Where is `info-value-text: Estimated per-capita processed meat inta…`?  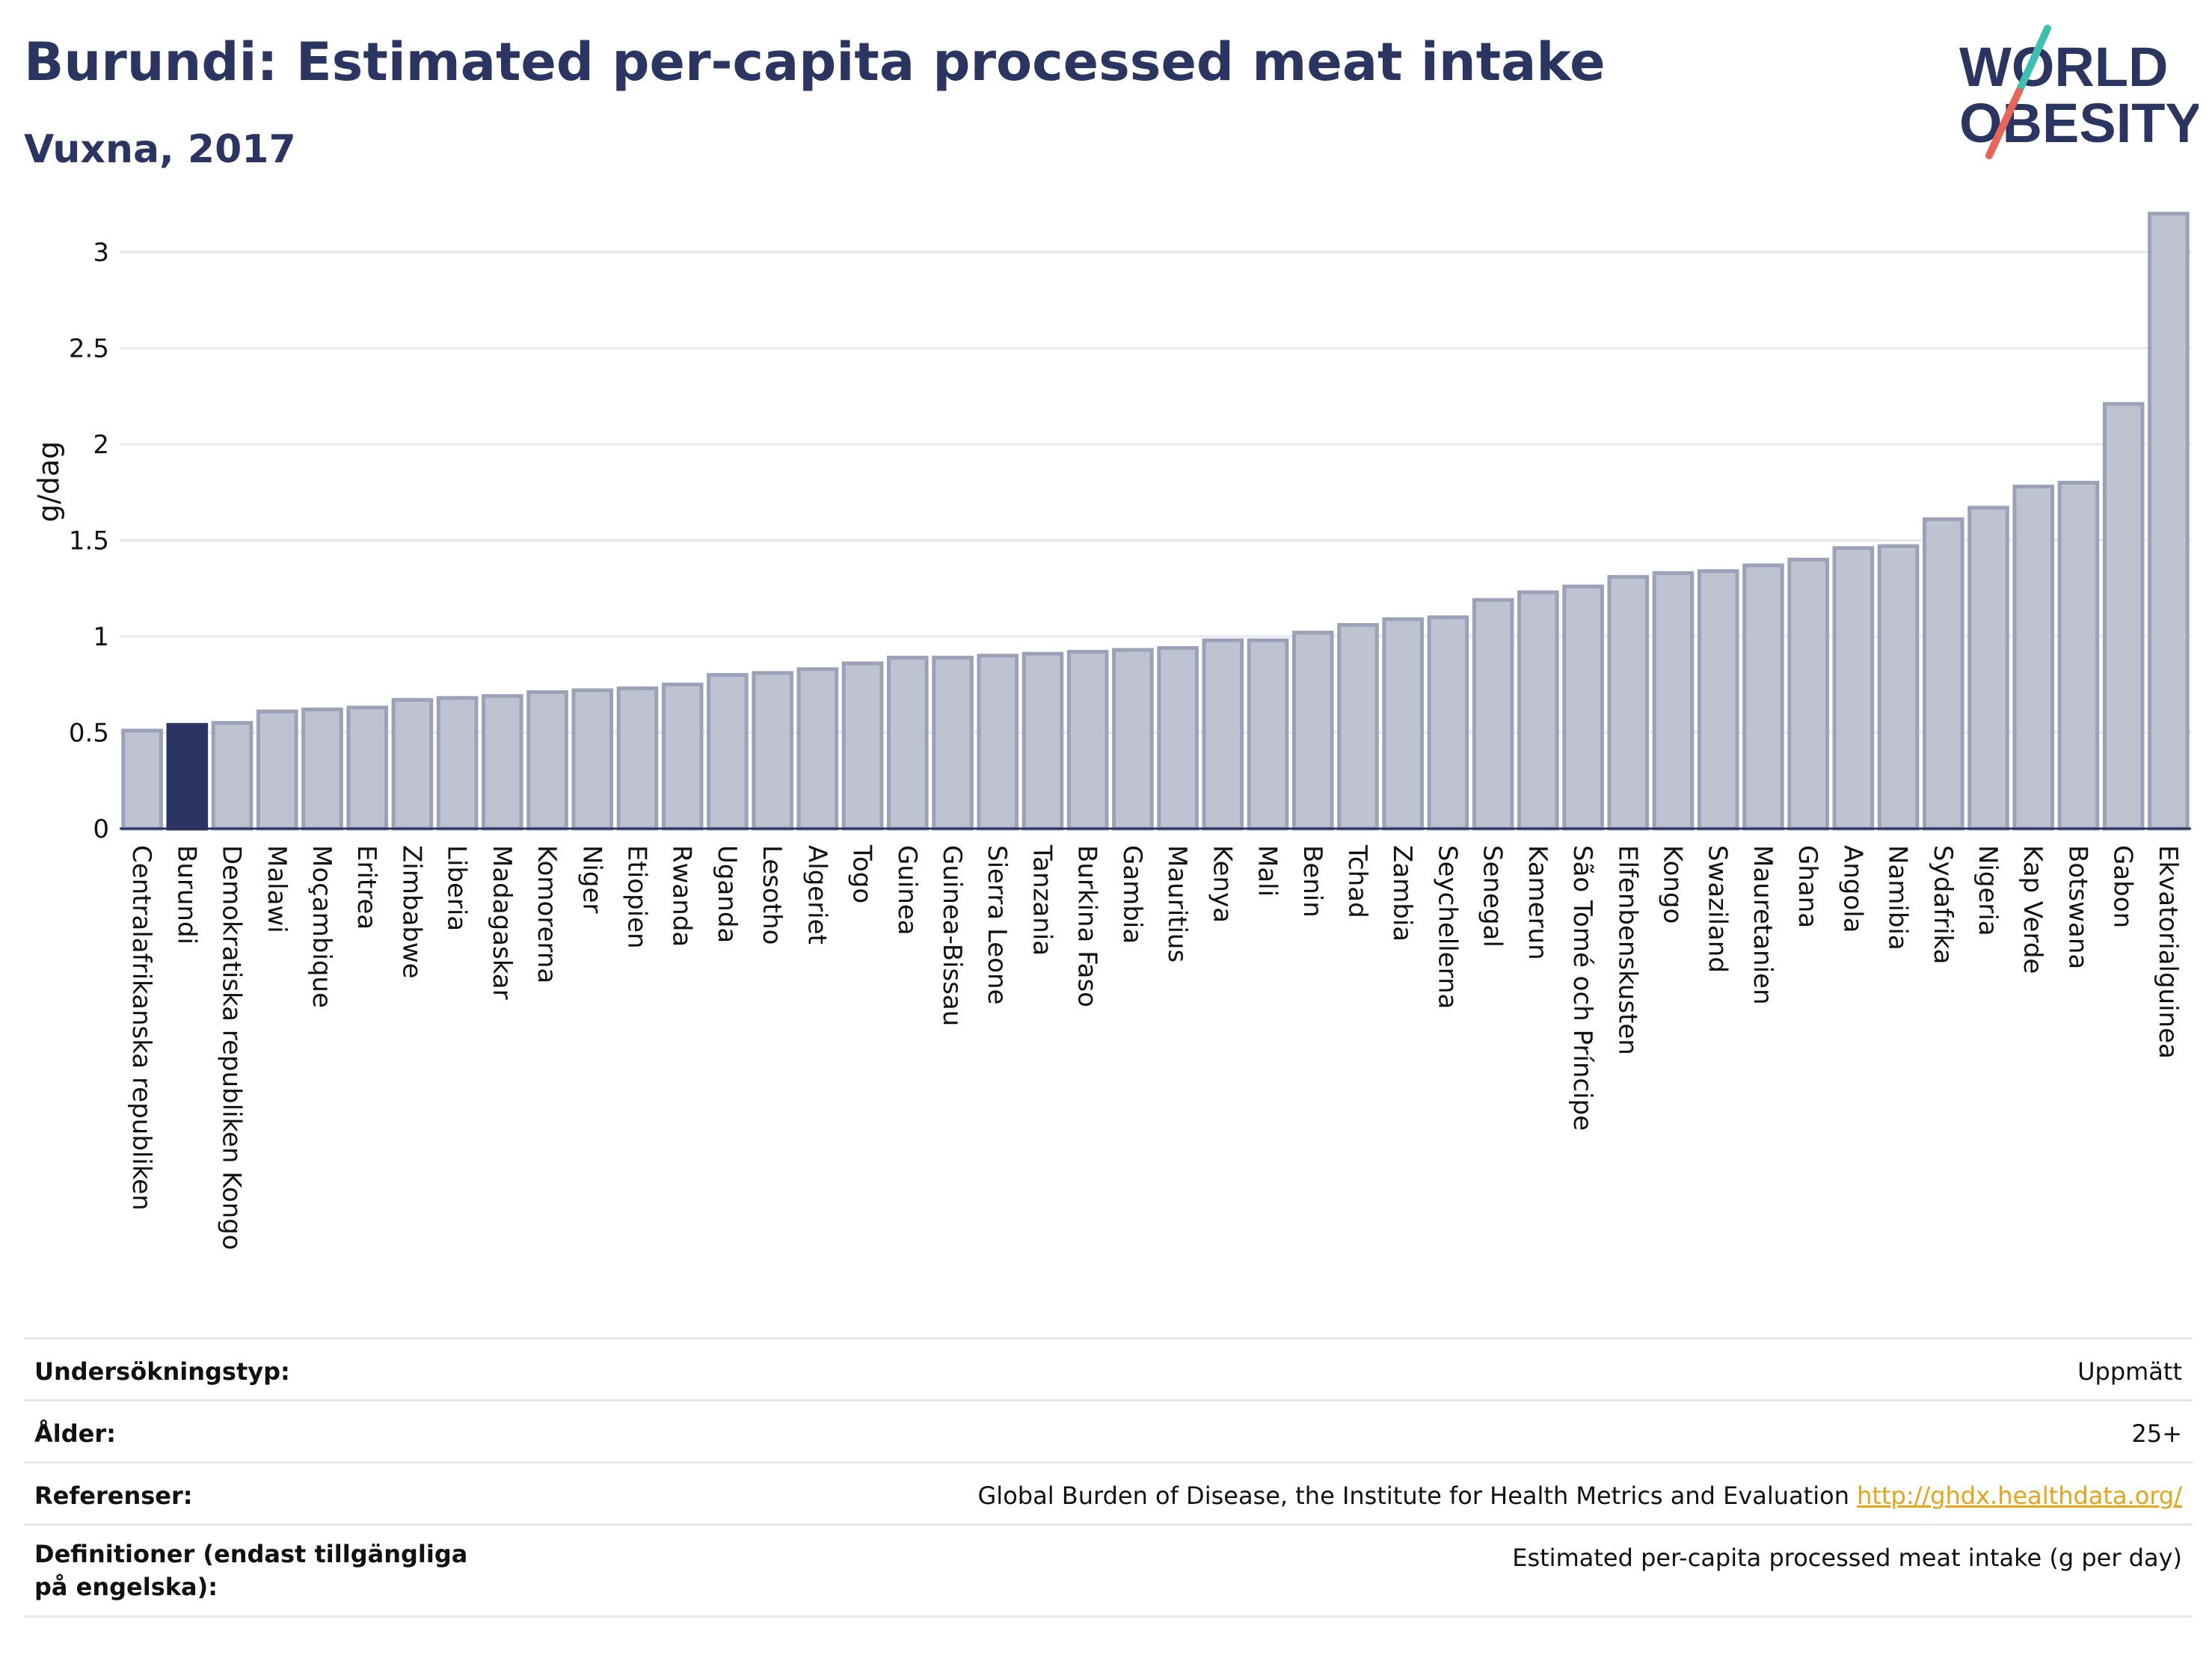
info-value-text: Estimated per-capita processed meat inta… is located at coordinates (1847, 1558).